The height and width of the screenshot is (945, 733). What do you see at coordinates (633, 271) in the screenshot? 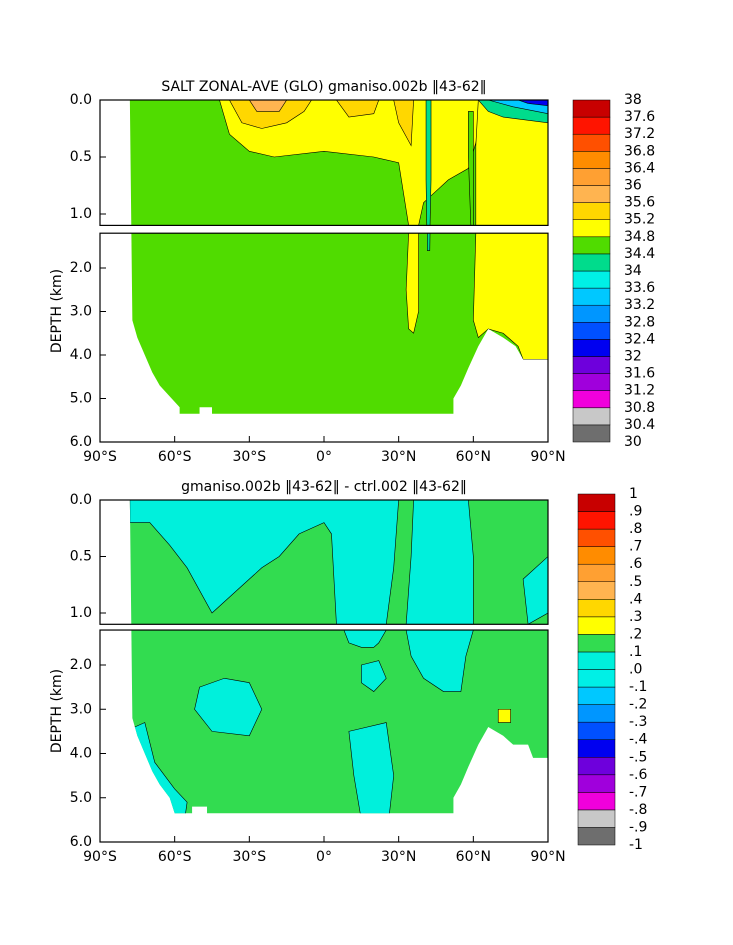
I see `colorbar-label: 34` at bounding box center [633, 271].